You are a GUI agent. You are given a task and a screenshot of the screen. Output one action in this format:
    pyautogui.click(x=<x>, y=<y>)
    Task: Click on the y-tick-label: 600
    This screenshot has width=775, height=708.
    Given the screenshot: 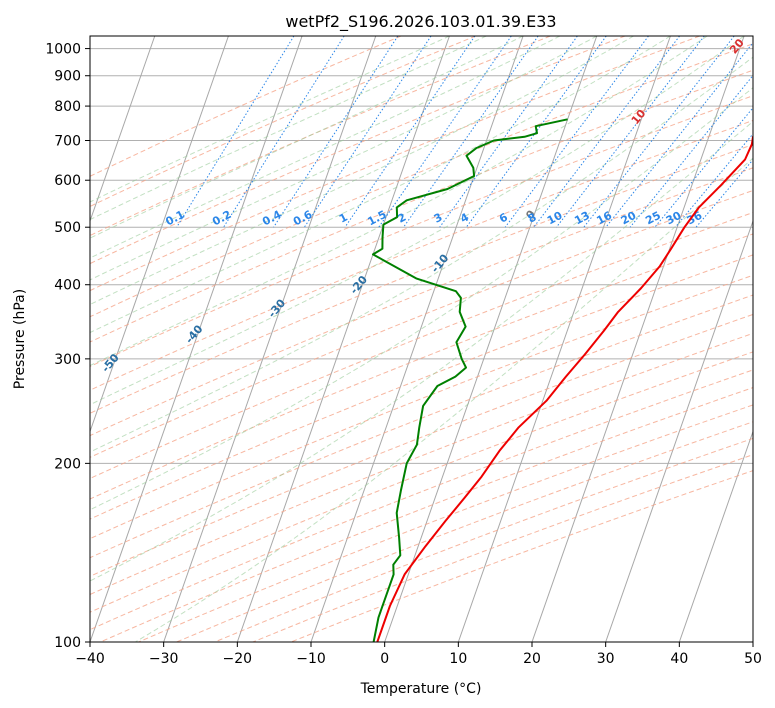 What is the action you would take?
    pyautogui.click(x=67, y=181)
    